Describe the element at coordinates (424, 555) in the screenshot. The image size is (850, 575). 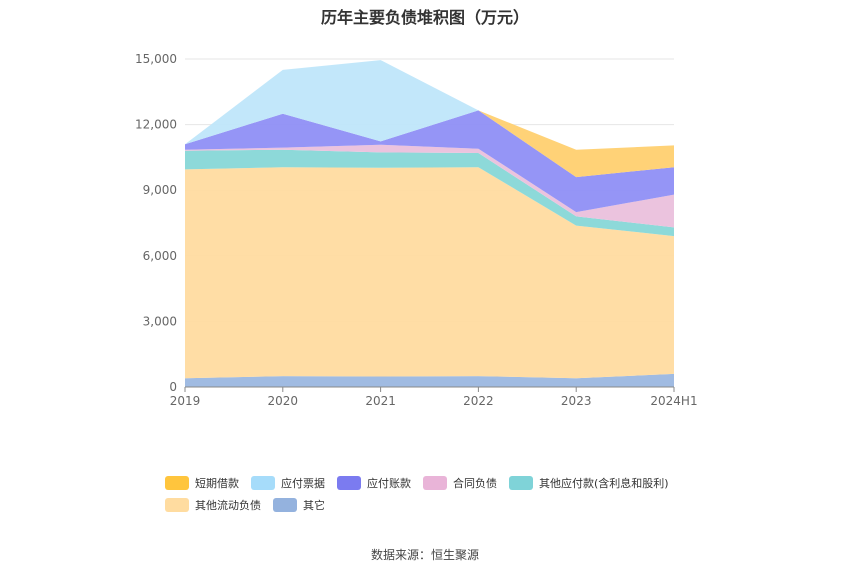
I see `data-source-note: 数据来源：恒生聚源` at that location.